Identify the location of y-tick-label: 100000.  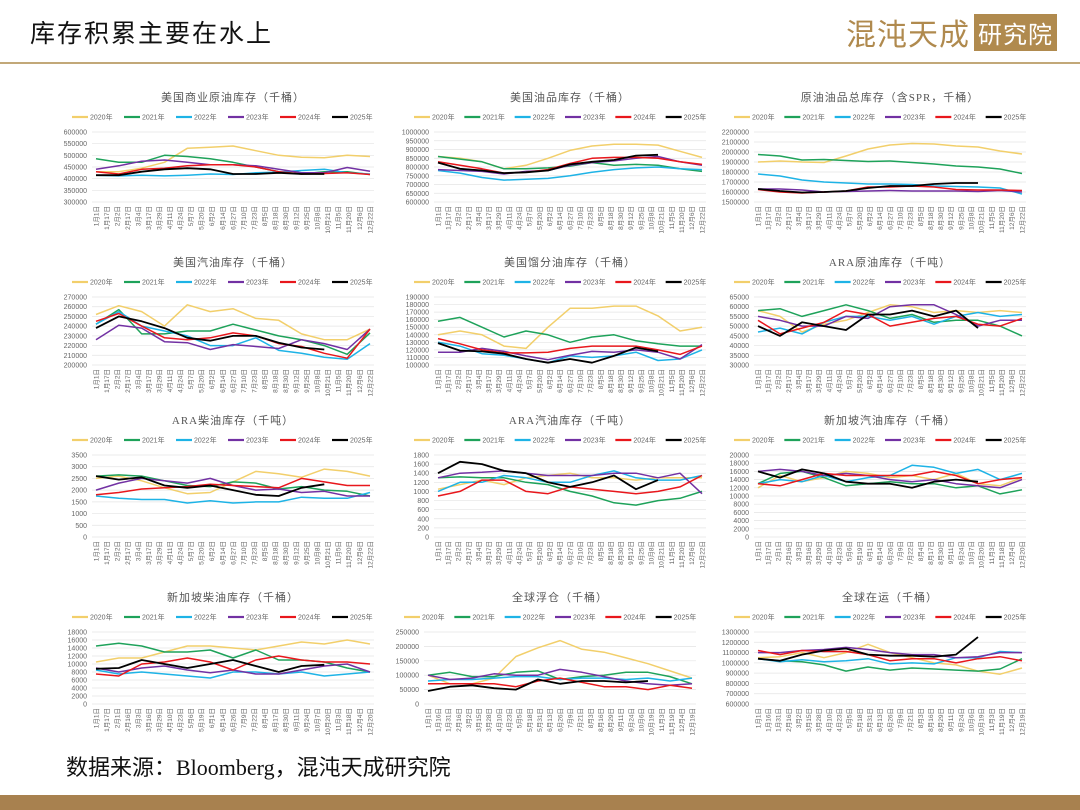
(417, 366).